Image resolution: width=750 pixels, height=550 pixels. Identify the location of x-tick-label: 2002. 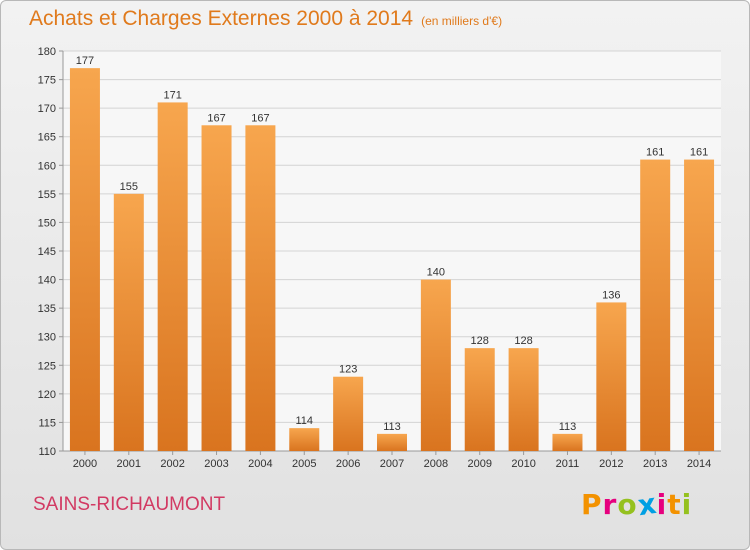
(172, 464).